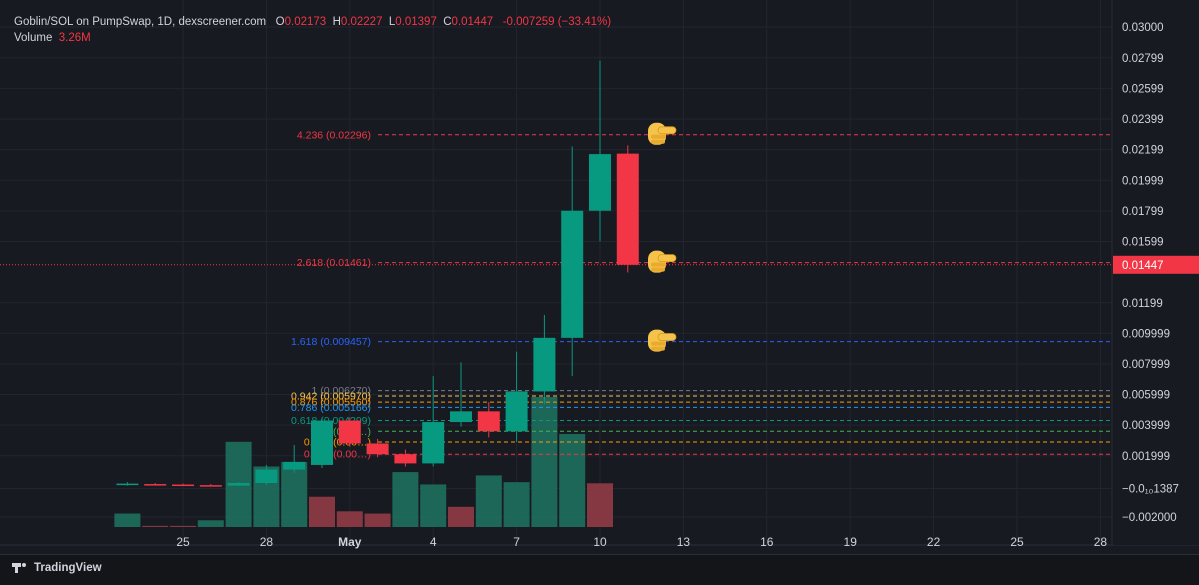 The height and width of the screenshot is (585, 1199). What do you see at coordinates (599, 569) in the screenshot?
I see `footer-bar: TradingView` at bounding box center [599, 569].